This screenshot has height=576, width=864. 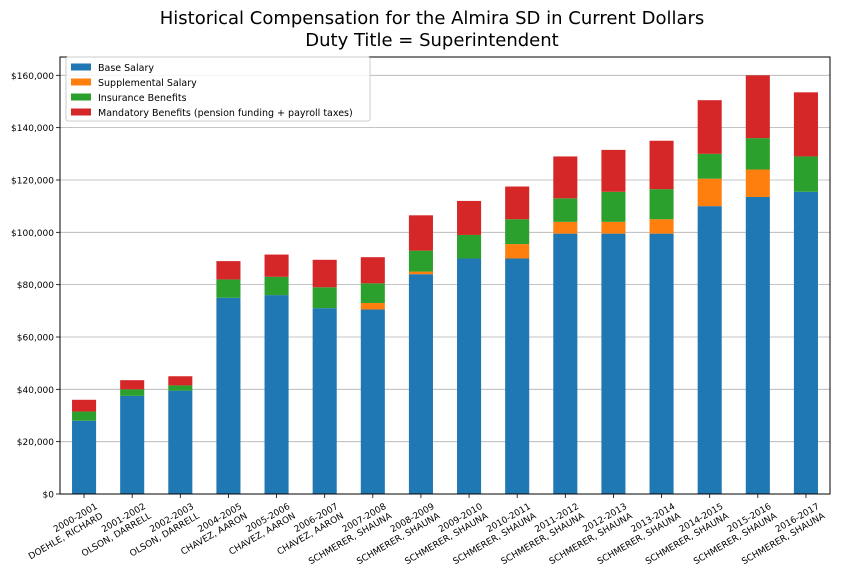 I want to click on legend-label: Insurance Benefits, so click(x=142, y=98).